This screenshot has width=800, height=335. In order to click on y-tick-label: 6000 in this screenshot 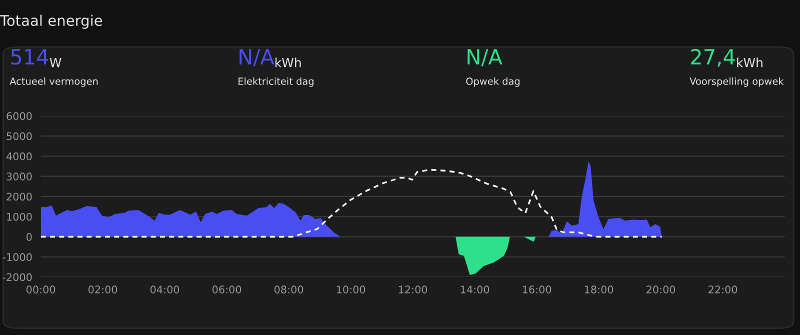, I will do `click(19, 116)`.